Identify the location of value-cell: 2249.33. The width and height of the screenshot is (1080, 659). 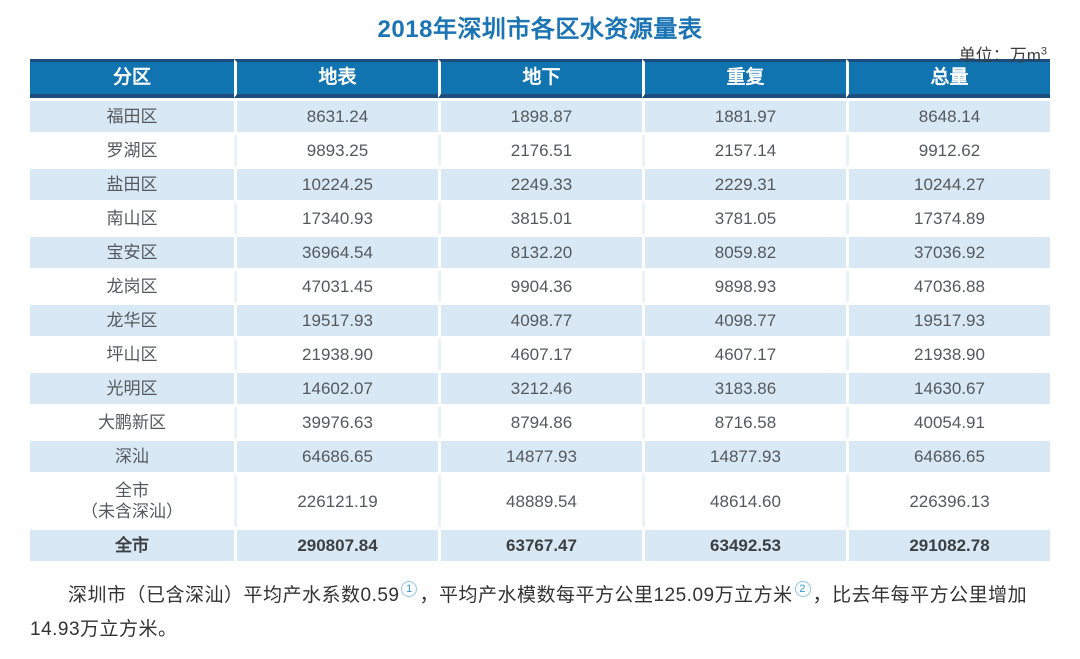
(540, 184).